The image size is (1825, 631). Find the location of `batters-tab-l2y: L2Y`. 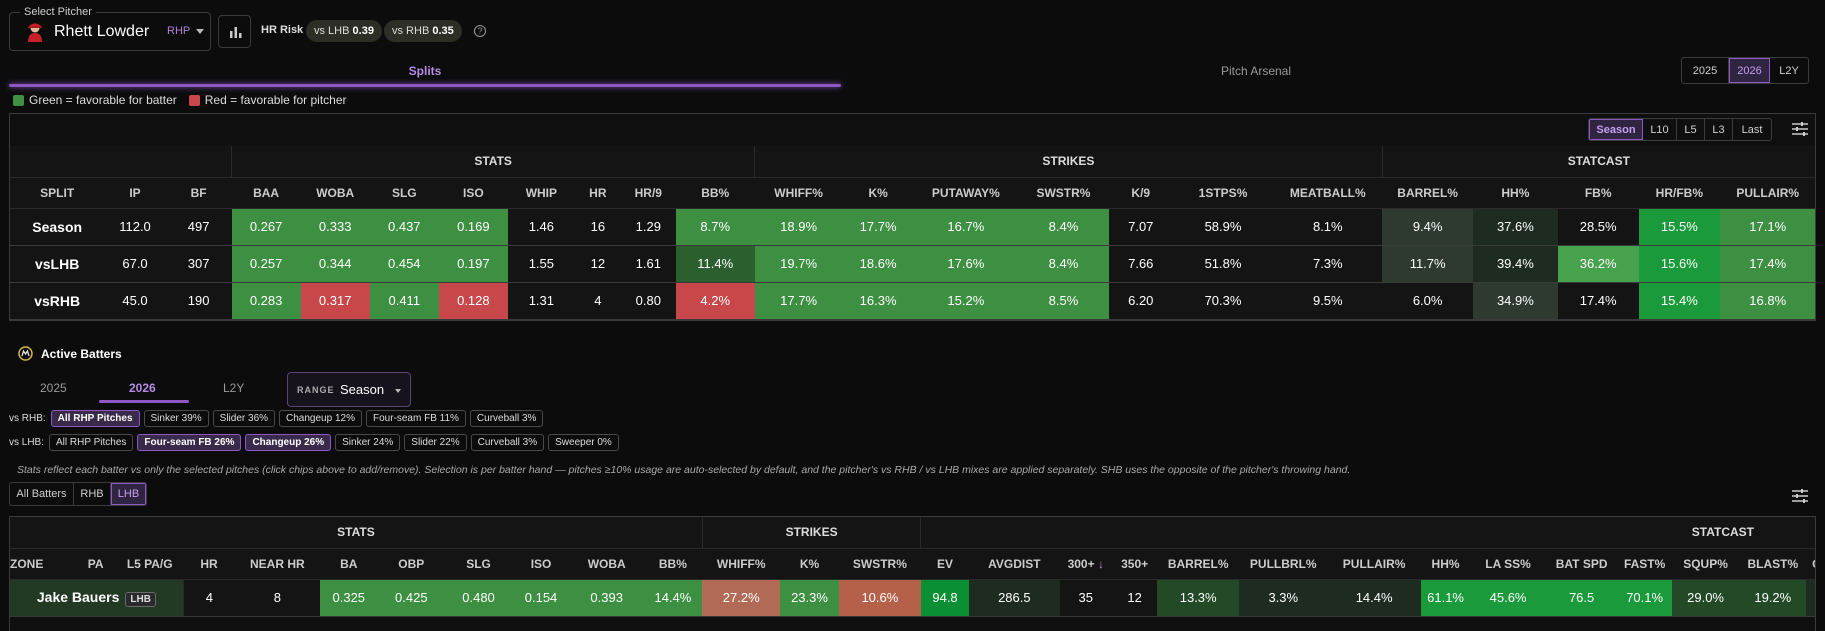

batters-tab-l2y: L2Y is located at coordinates (234, 388).